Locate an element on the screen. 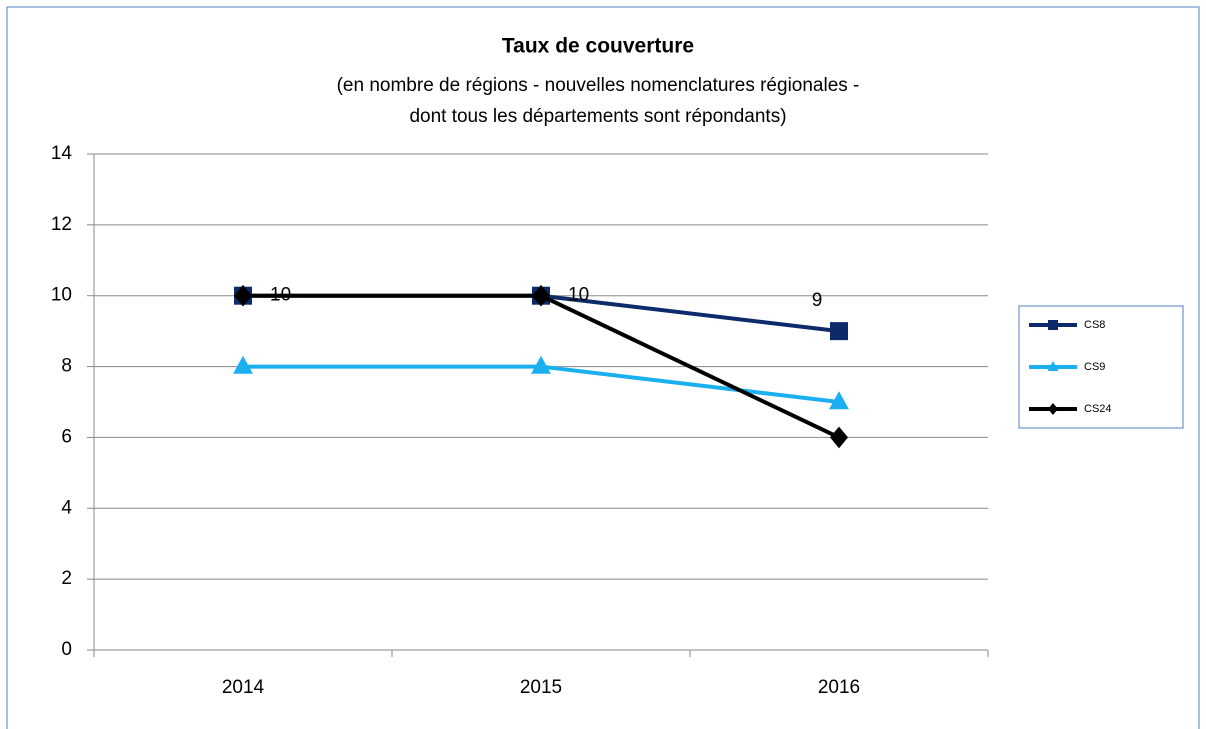 Image resolution: width=1206 pixels, height=729 pixels. y-tick-label: 12 is located at coordinates (61, 224).